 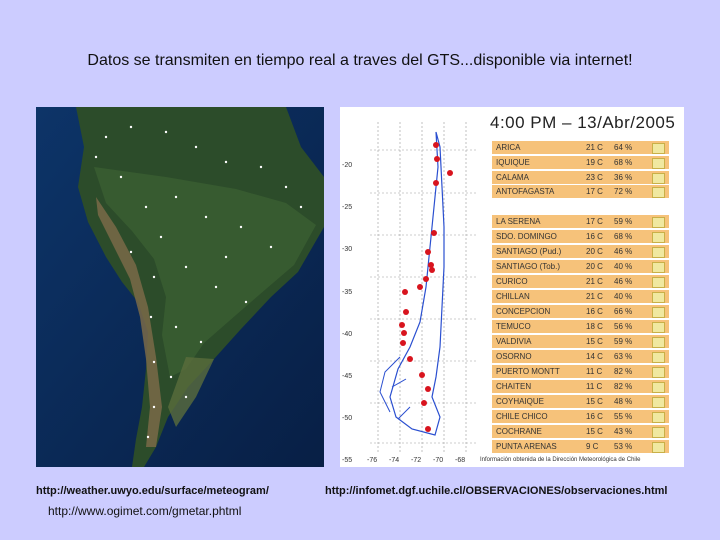 I want to click on station-row: CHILE CHICO 16 C 55 %, so click(x=580, y=416).